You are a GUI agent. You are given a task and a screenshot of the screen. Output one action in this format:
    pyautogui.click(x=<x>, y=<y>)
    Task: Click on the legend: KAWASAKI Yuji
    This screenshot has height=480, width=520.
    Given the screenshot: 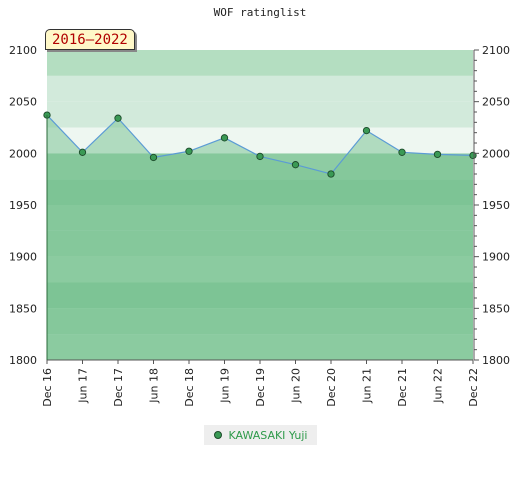 What is the action you would take?
    pyautogui.click(x=260, y=435)
    